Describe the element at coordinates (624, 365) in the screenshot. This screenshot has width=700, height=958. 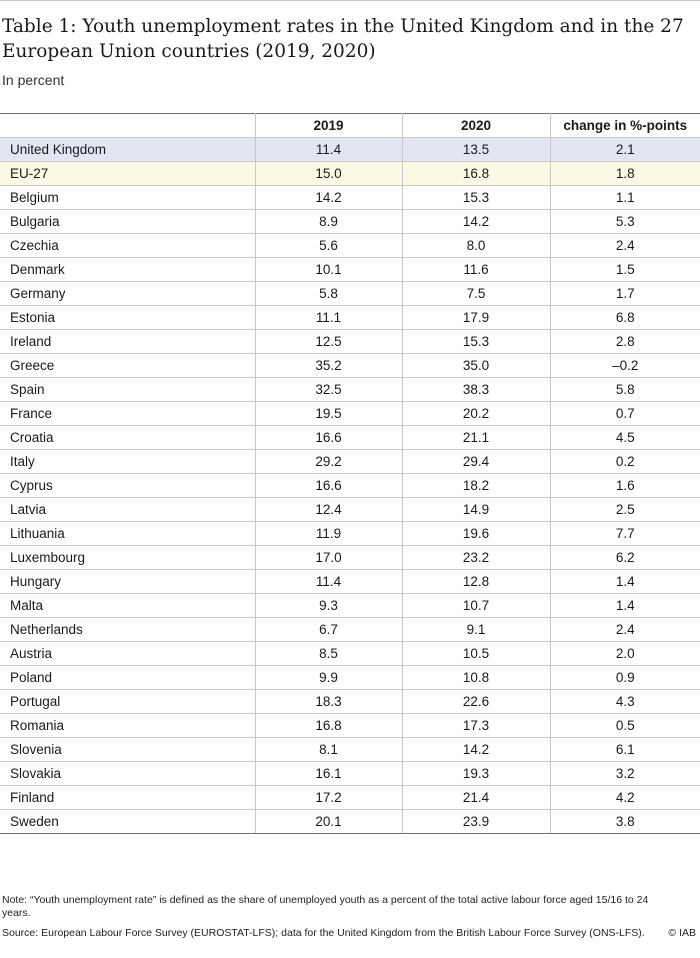
I see `change-cell: –0.2` at that location.